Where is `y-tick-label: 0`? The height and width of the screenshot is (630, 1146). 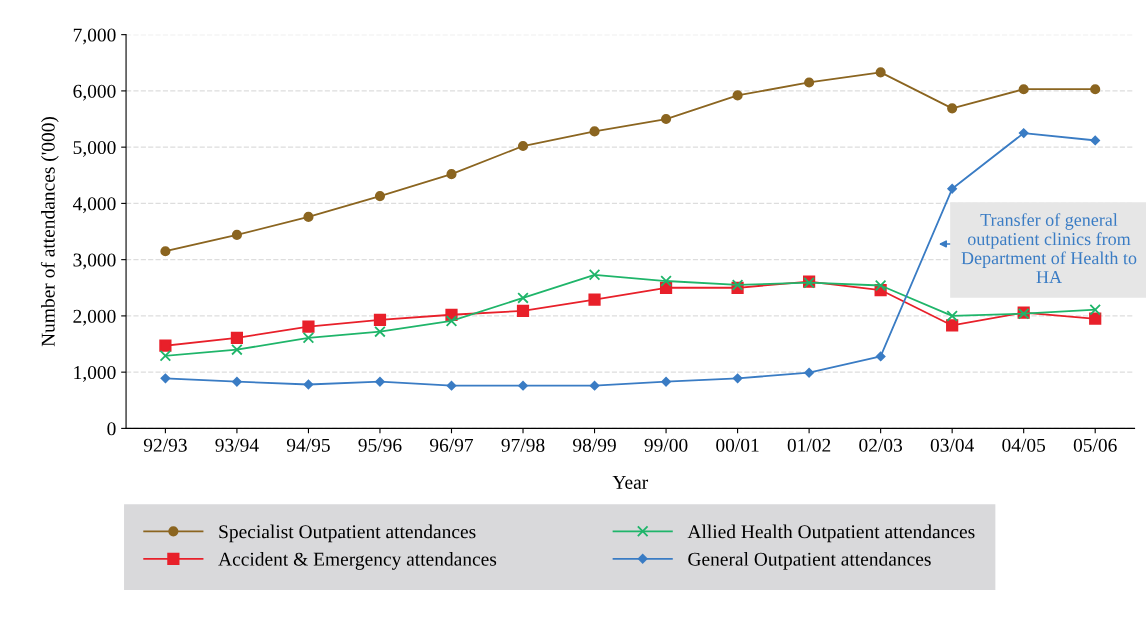
y-tick-label: 0 is located at coordinates (111, 429).